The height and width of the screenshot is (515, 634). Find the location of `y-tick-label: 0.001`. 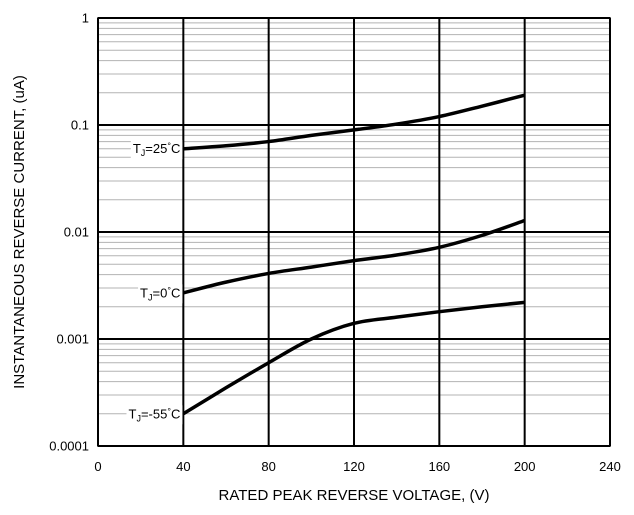

y-tick-label: 0.001 is located at coordinates (72, 339).